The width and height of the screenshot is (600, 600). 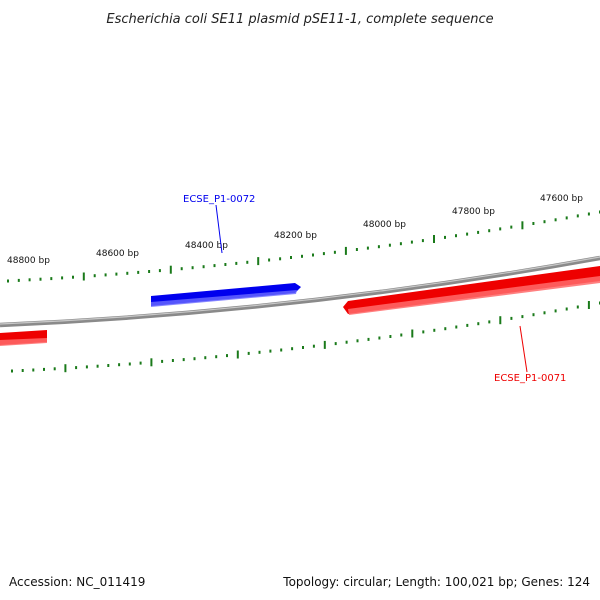 I want to click on outer-tick-ring, so click(x=303, y=246).